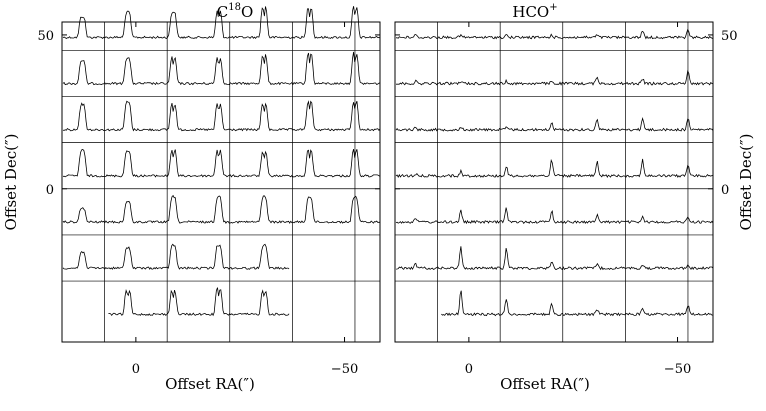 This screenshot has width=766, height=411. What do you see at coordinates (534, 11) in the screenshot?
I see `hco-title: HCO+` at bounding box center [534, 11].